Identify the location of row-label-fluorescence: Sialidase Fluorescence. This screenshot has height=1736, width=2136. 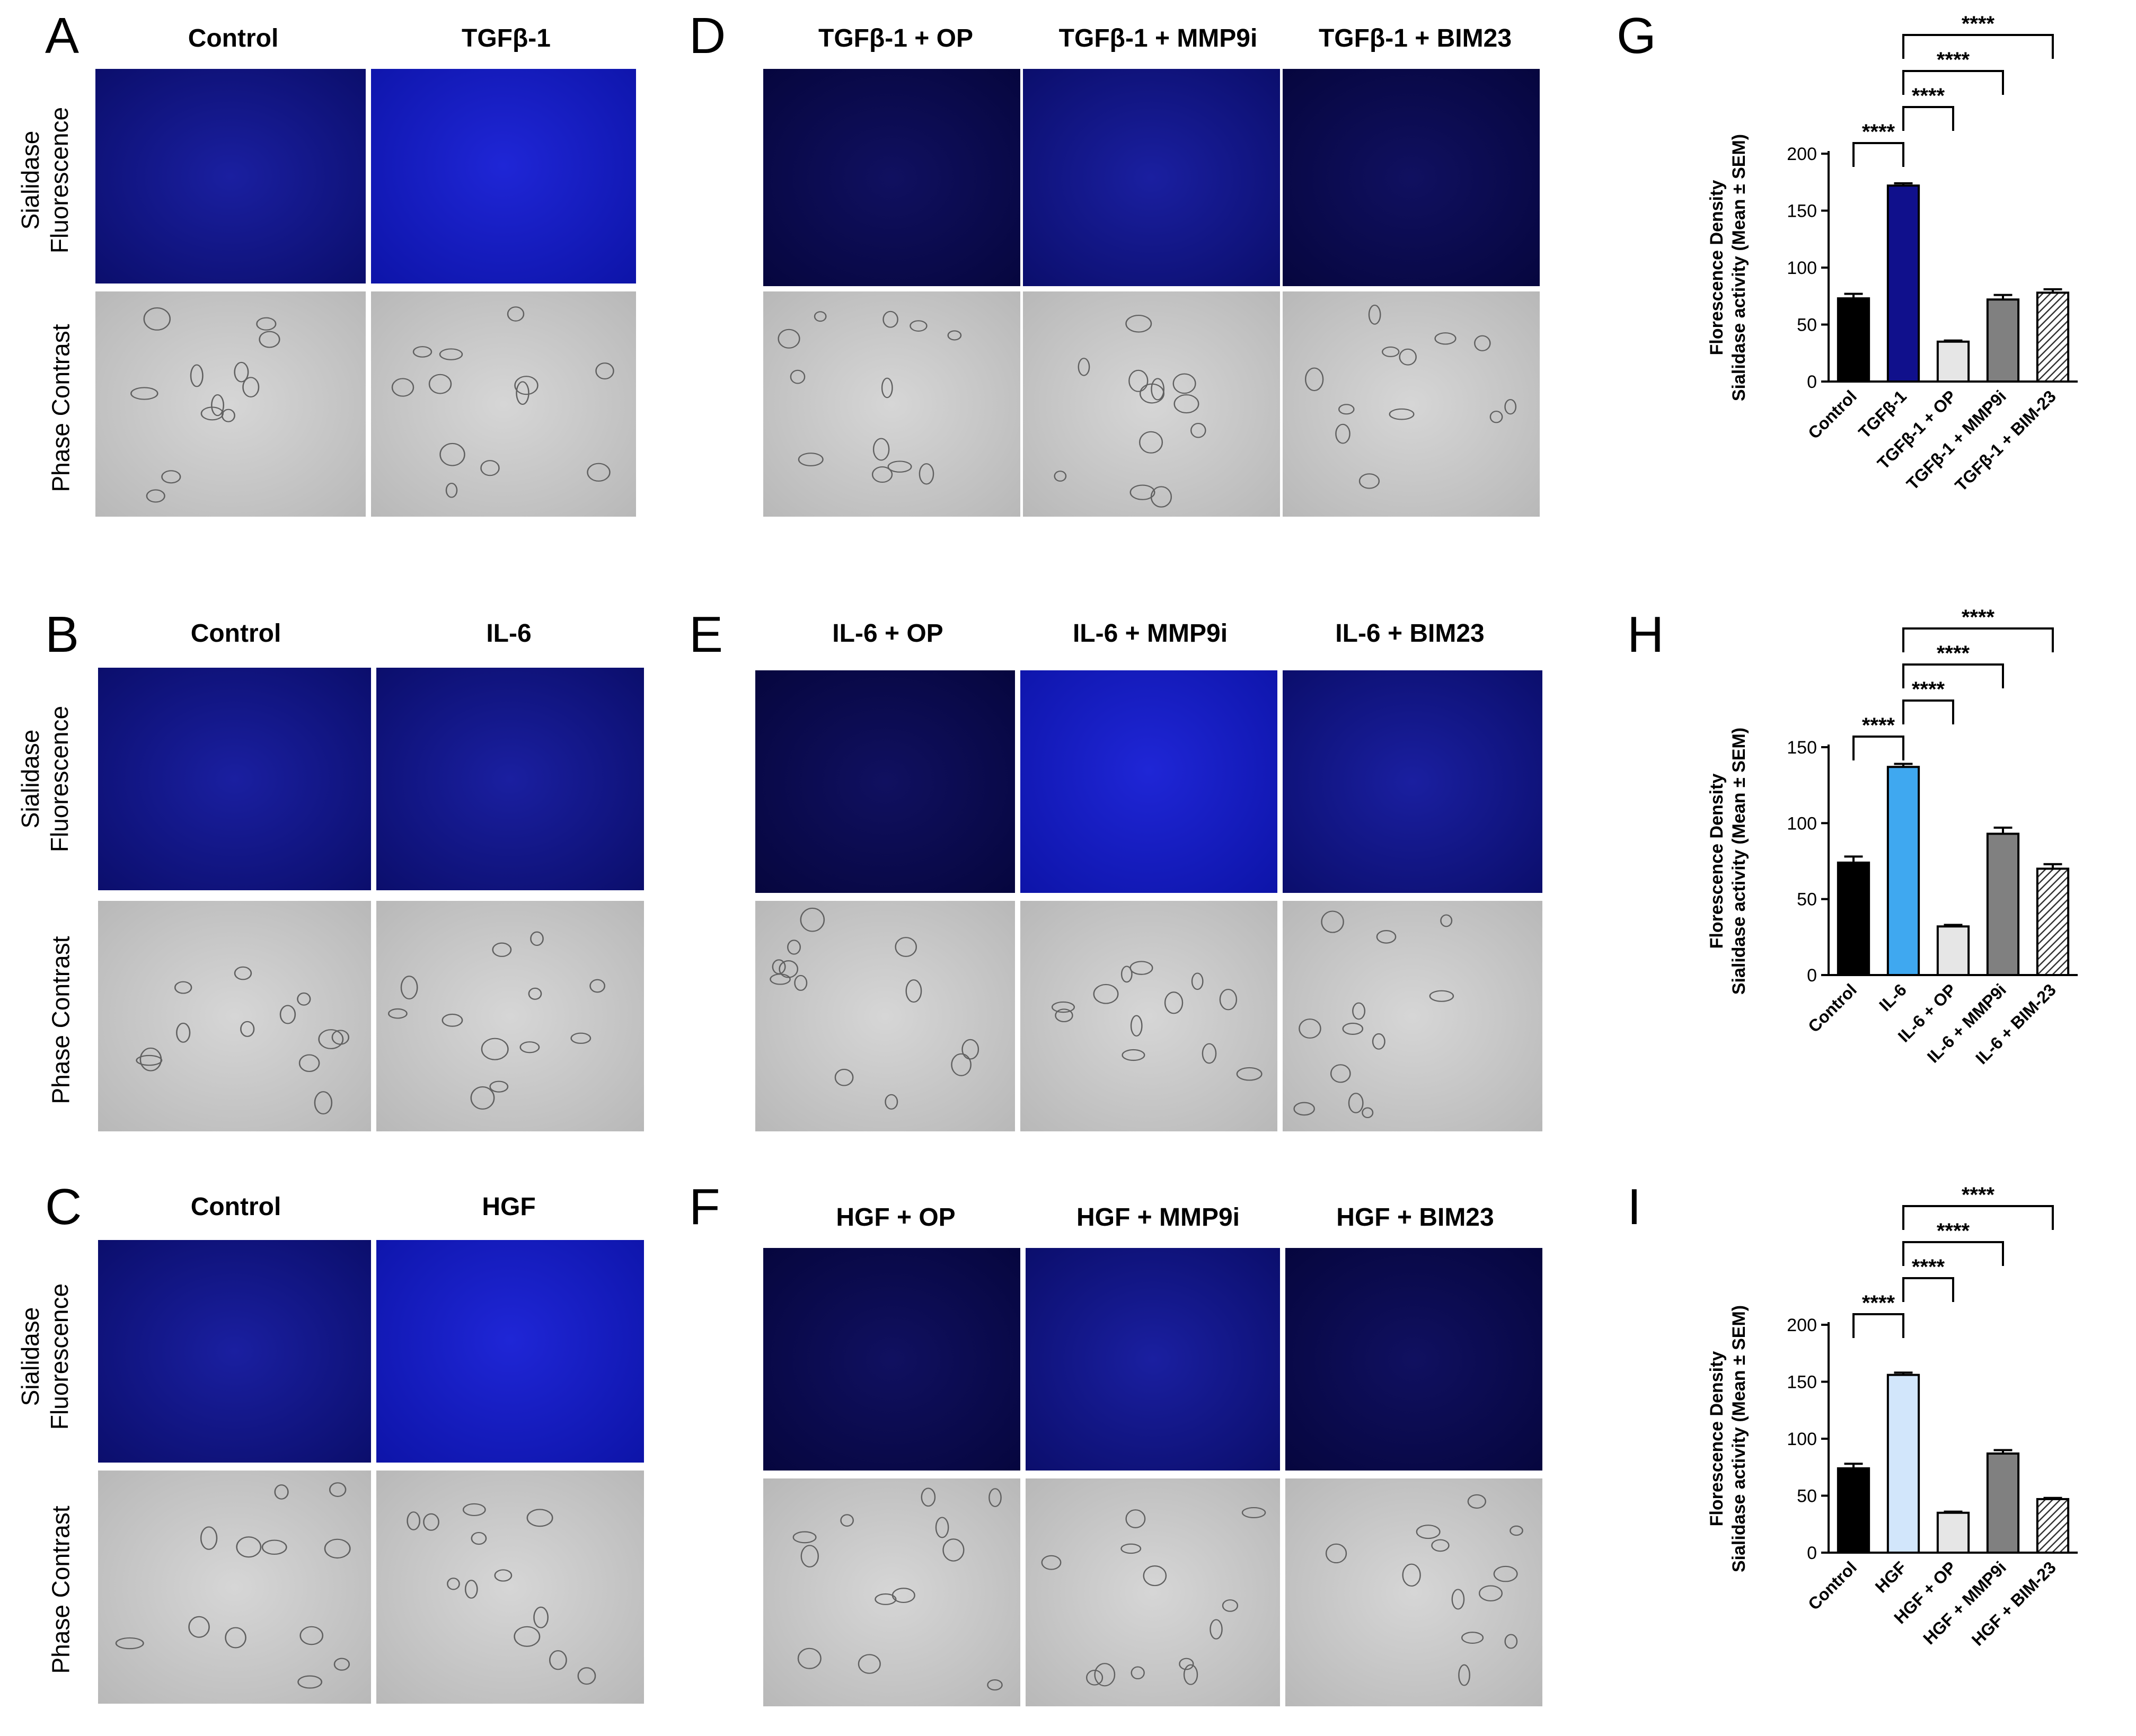
(45, 1356).